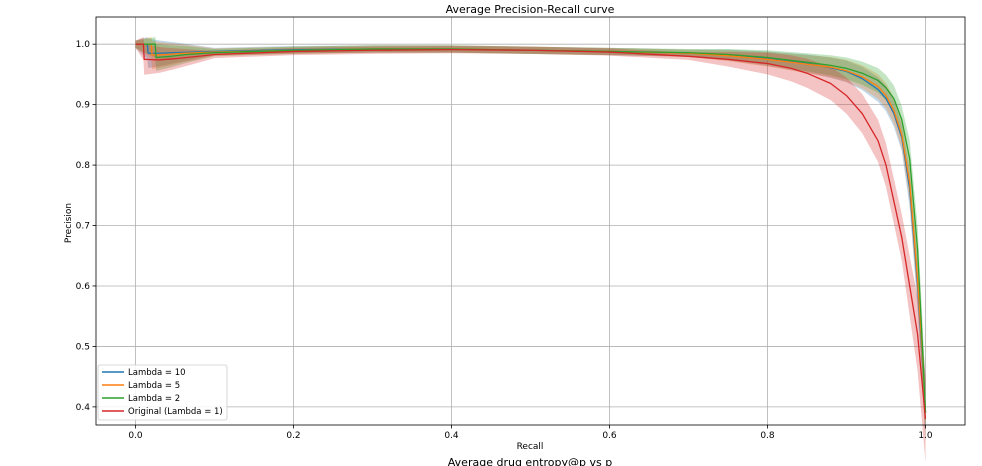 Image resolution: width=982 pixels, height=466 pixels. What do you see at coordinates (83, 166) in the screenshot?
I see `y-tick-label: 0.8` at bounding box center [83, 166].